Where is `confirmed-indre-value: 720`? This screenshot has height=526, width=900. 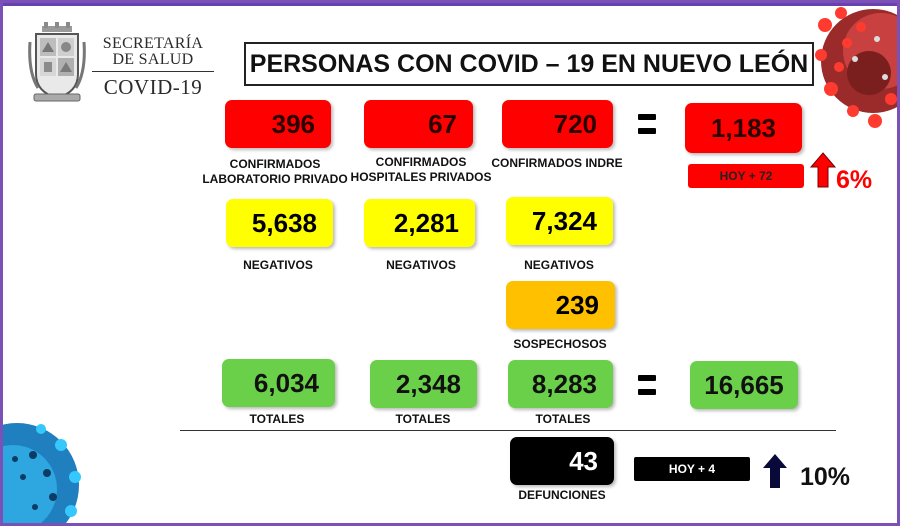
confirmed-indre-value: 720 is located at coordinates (575, 123).